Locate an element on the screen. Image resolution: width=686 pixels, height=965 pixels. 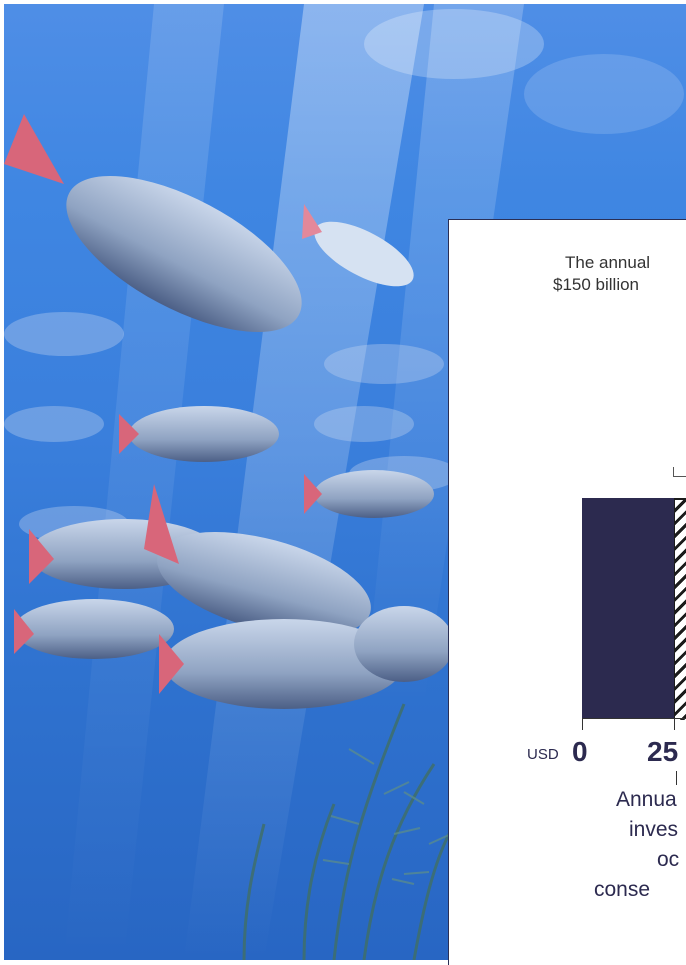
currency-label: USD is located at coordinates (543, 754).